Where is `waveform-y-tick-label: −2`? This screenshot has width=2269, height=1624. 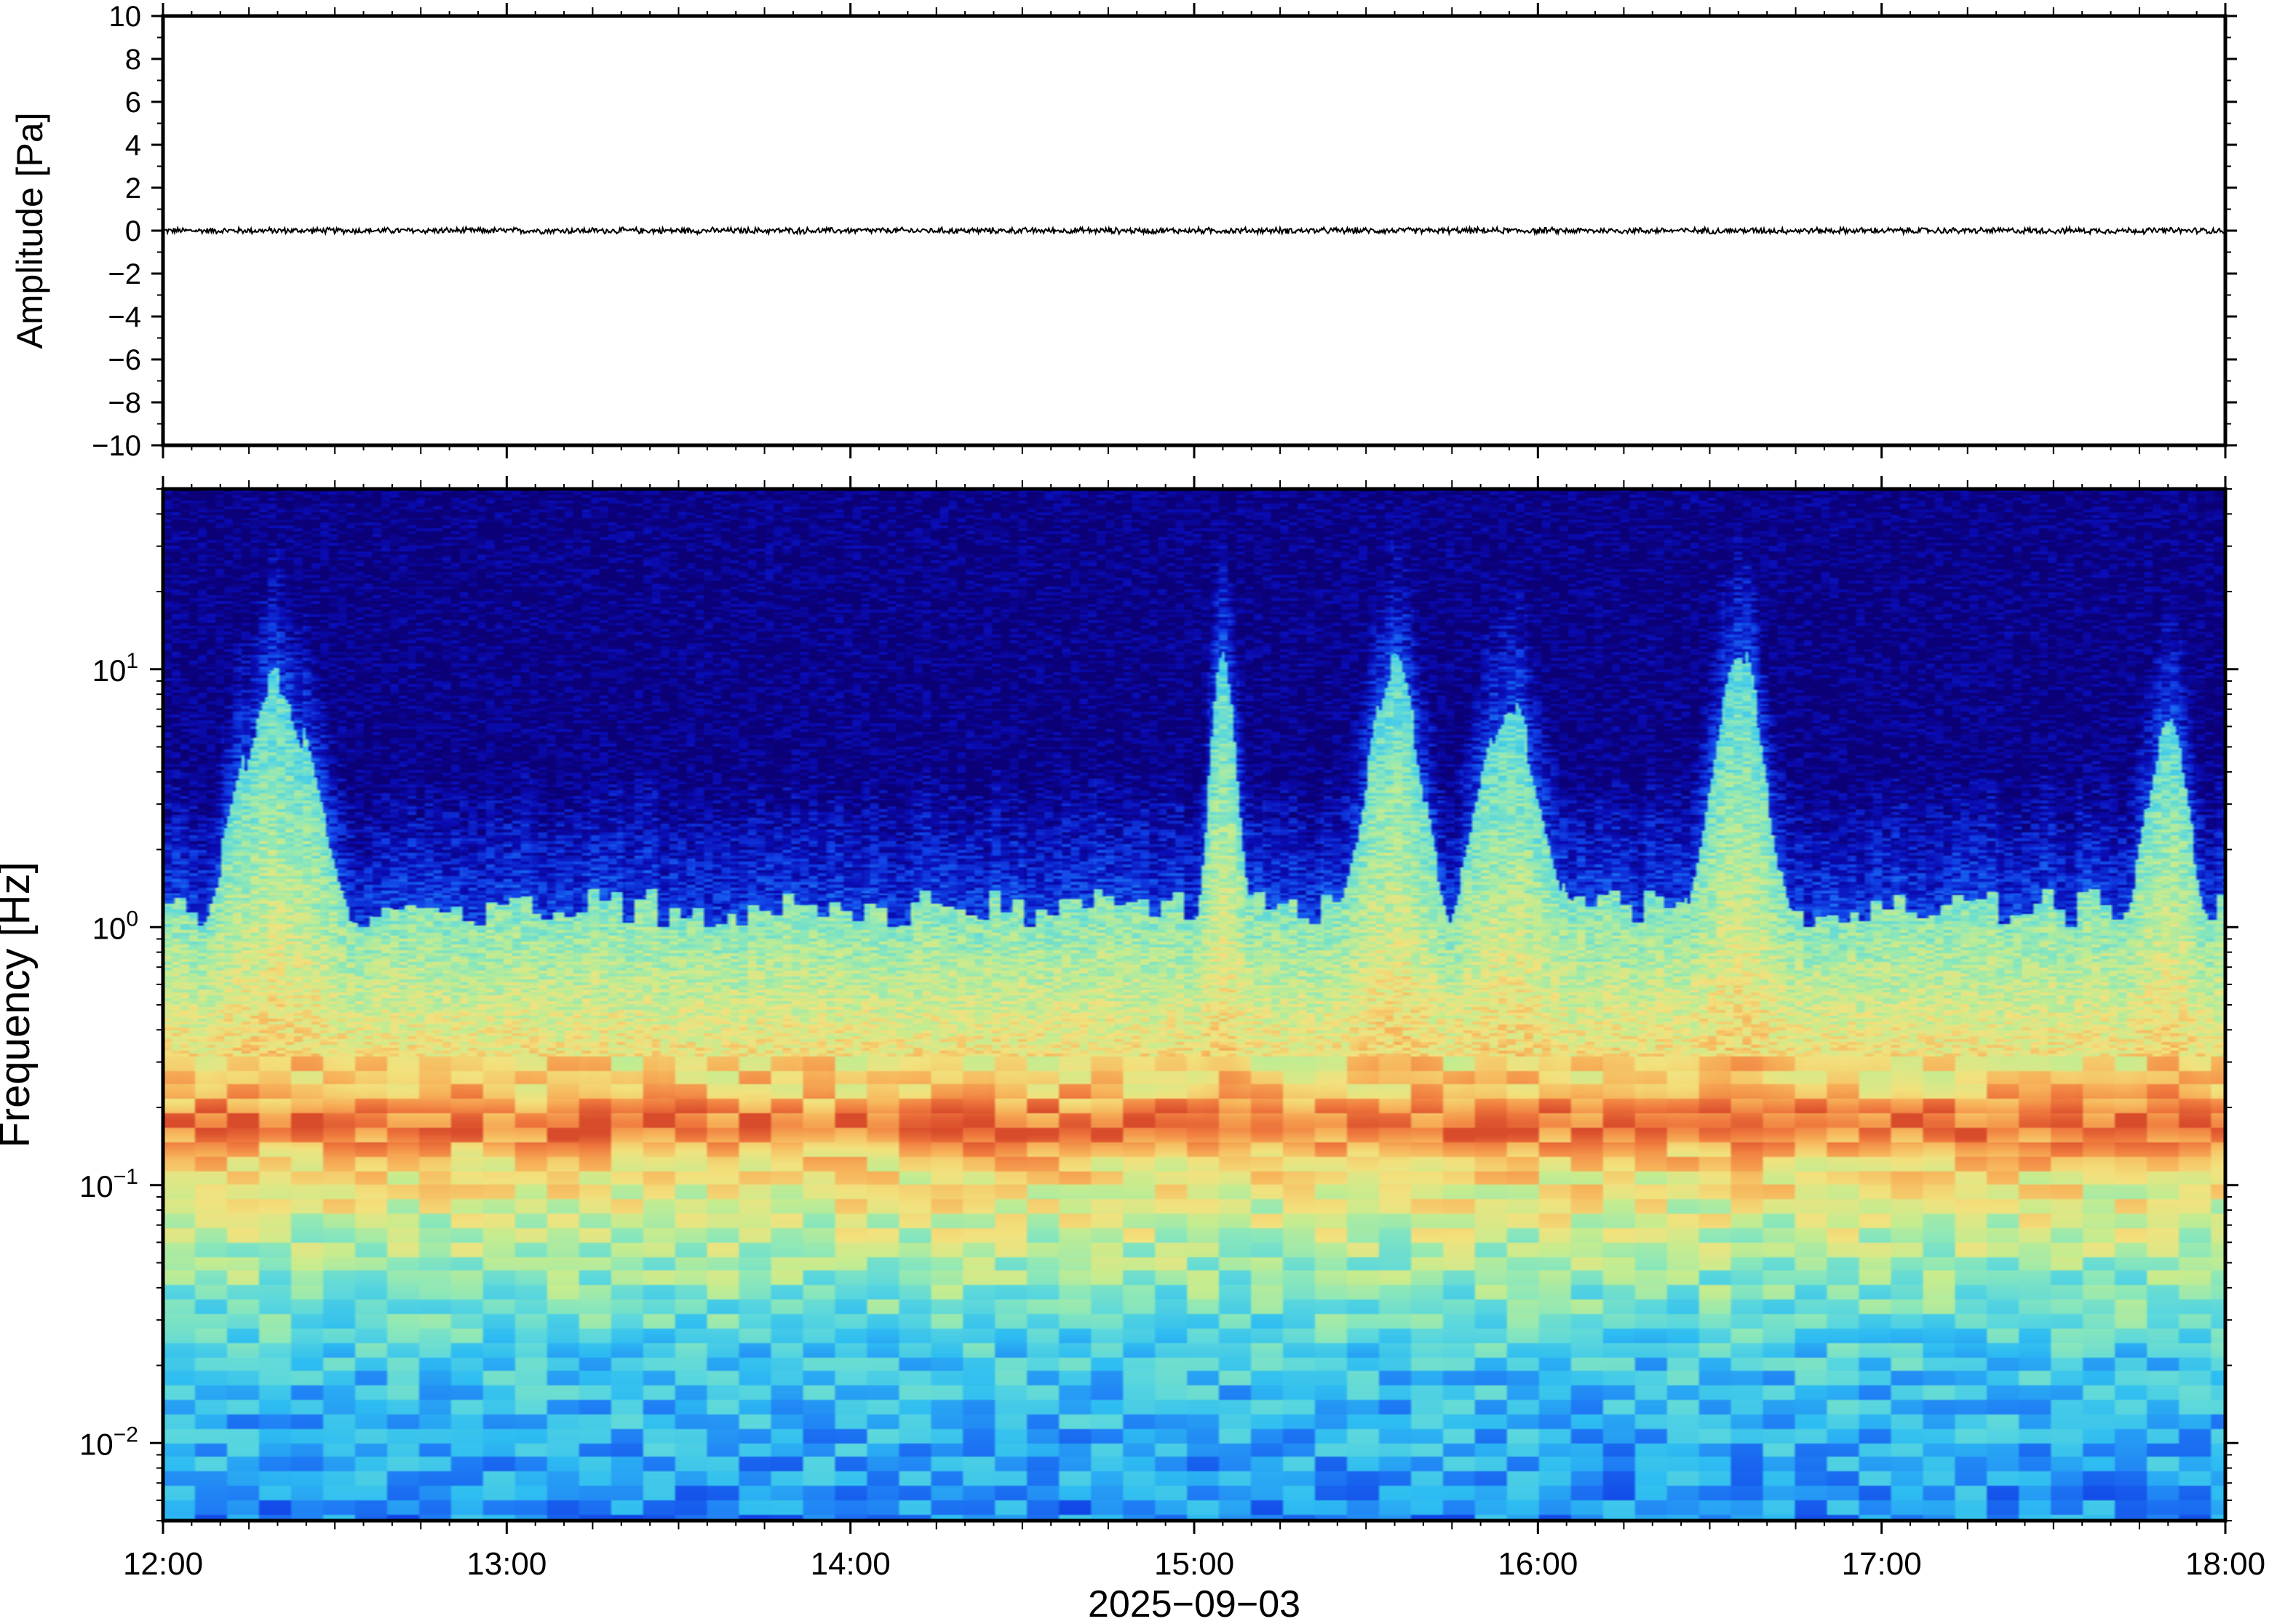
waveform-y-tick-label: −2 is located at coordinates (125, 274).